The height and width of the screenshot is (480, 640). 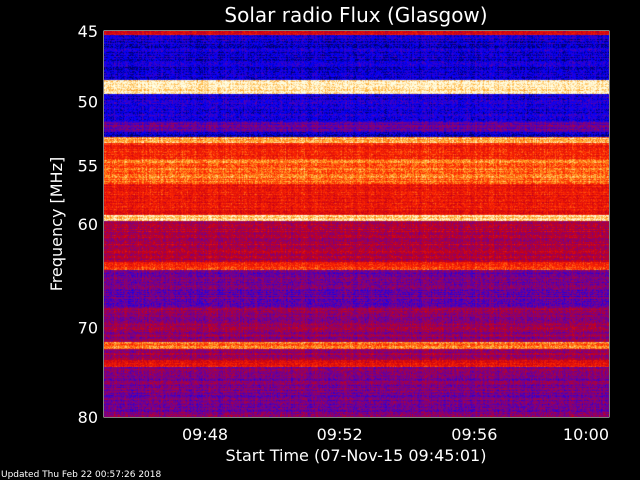 I want to click on x-axis: 09:48 09:52 09:56 10:00, so click(x=373, y=425).